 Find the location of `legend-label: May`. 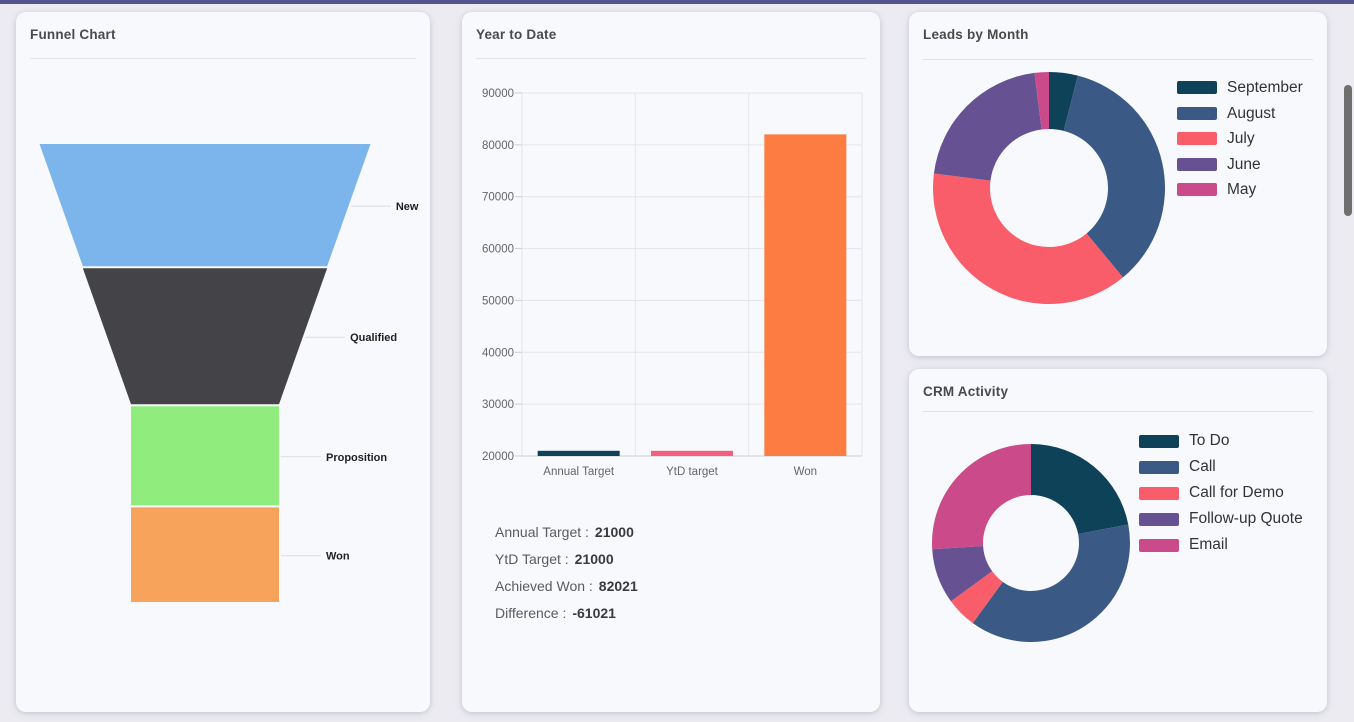

legend-label: May is located at coordinates (1242, 189).